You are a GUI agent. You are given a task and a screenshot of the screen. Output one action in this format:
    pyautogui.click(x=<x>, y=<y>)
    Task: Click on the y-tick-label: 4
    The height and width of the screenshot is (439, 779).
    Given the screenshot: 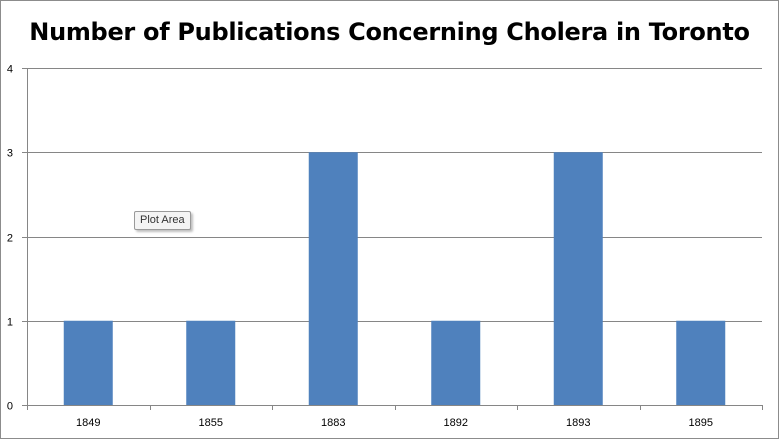 What is the action you would take?
    pyautogui.click(x=10, y=70)
    